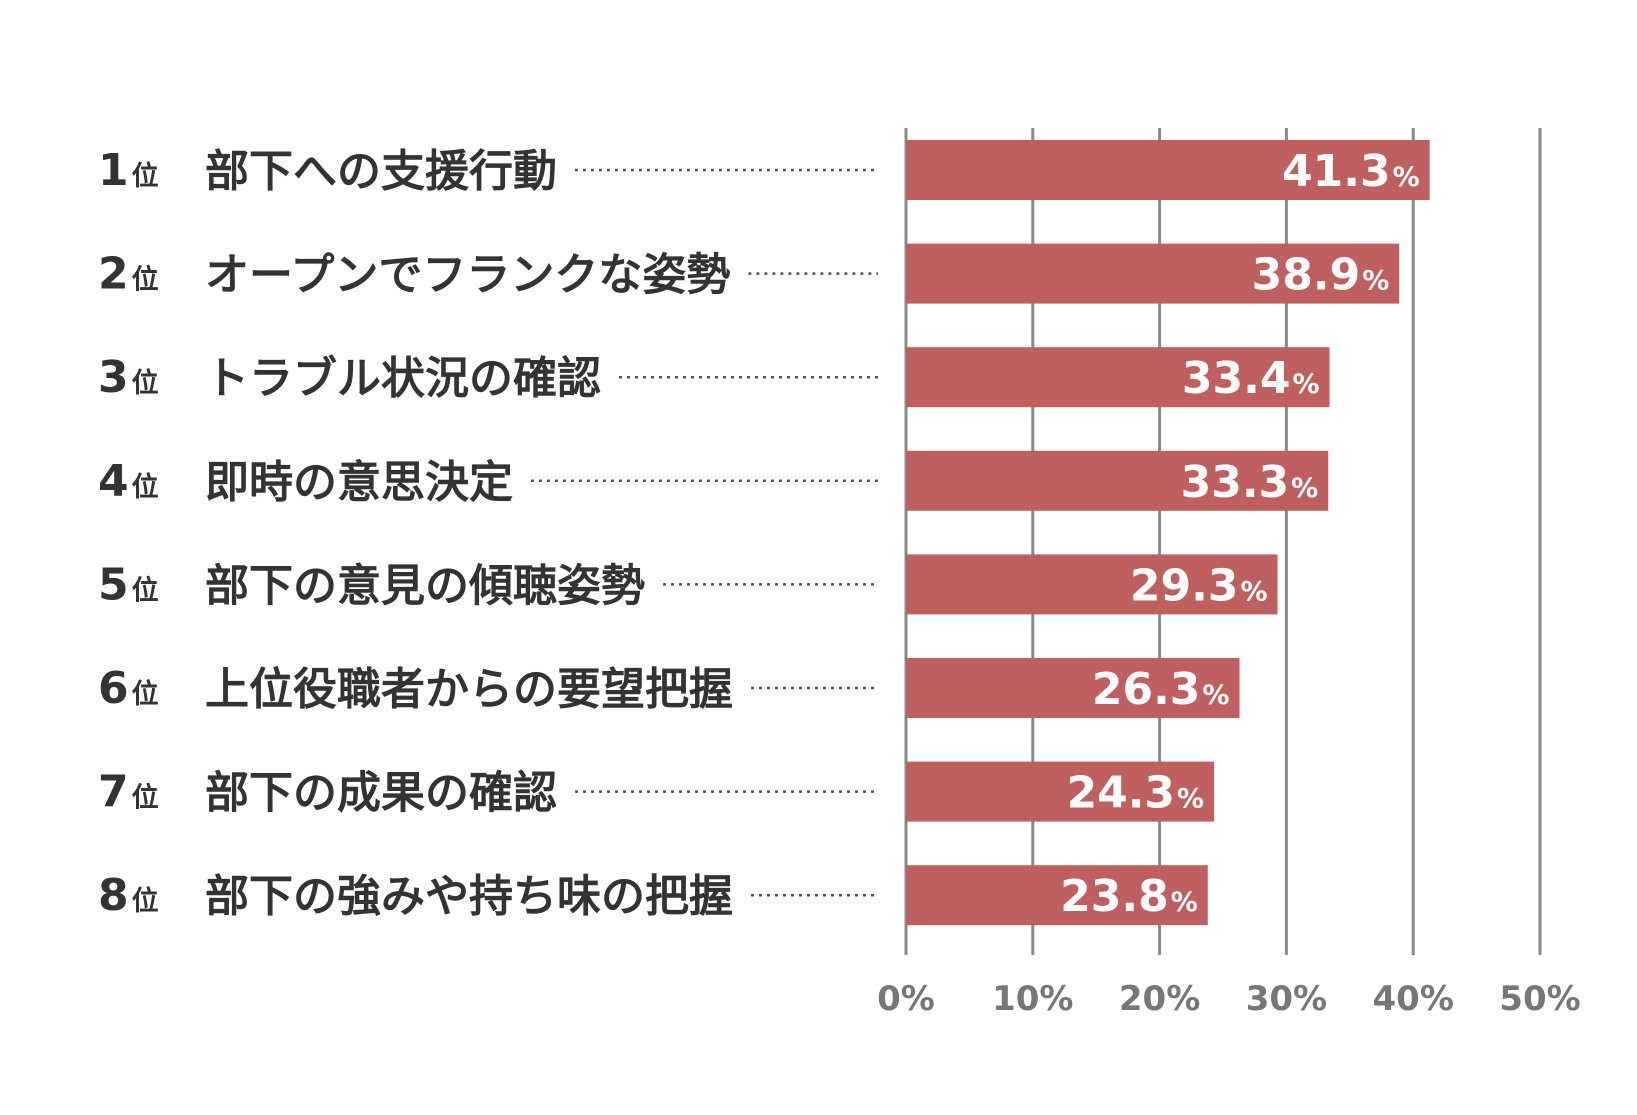 This screenshot has height=1115, width=1637. I want to click on bar-value-label: 29.3%, so click(1199, 585).